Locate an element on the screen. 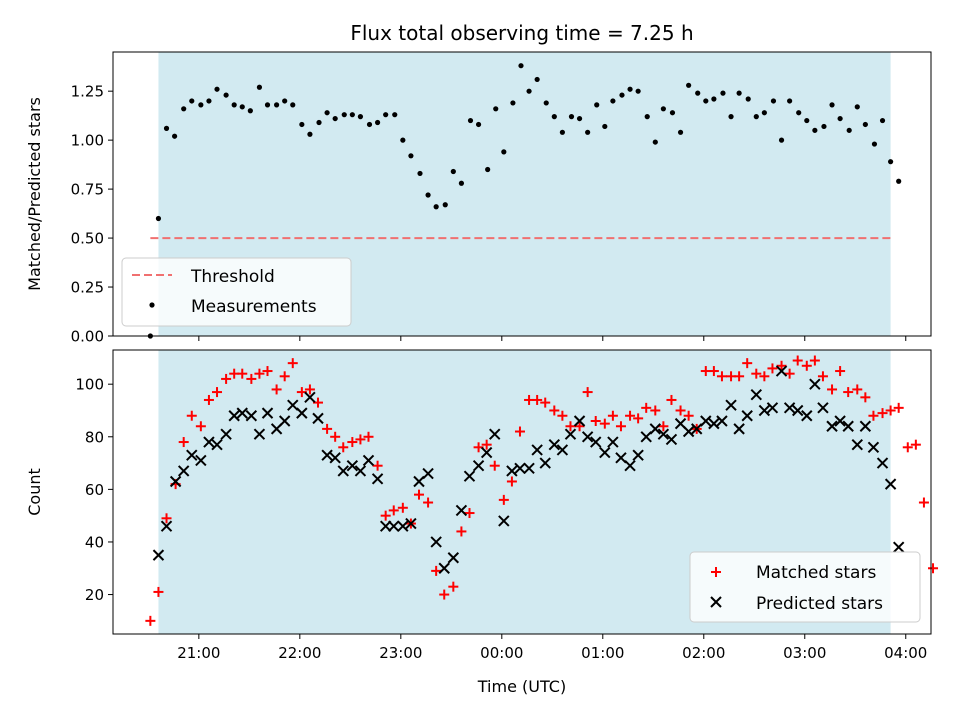  top-ytick-label: 1.00 is located at coordinates (87, 141).